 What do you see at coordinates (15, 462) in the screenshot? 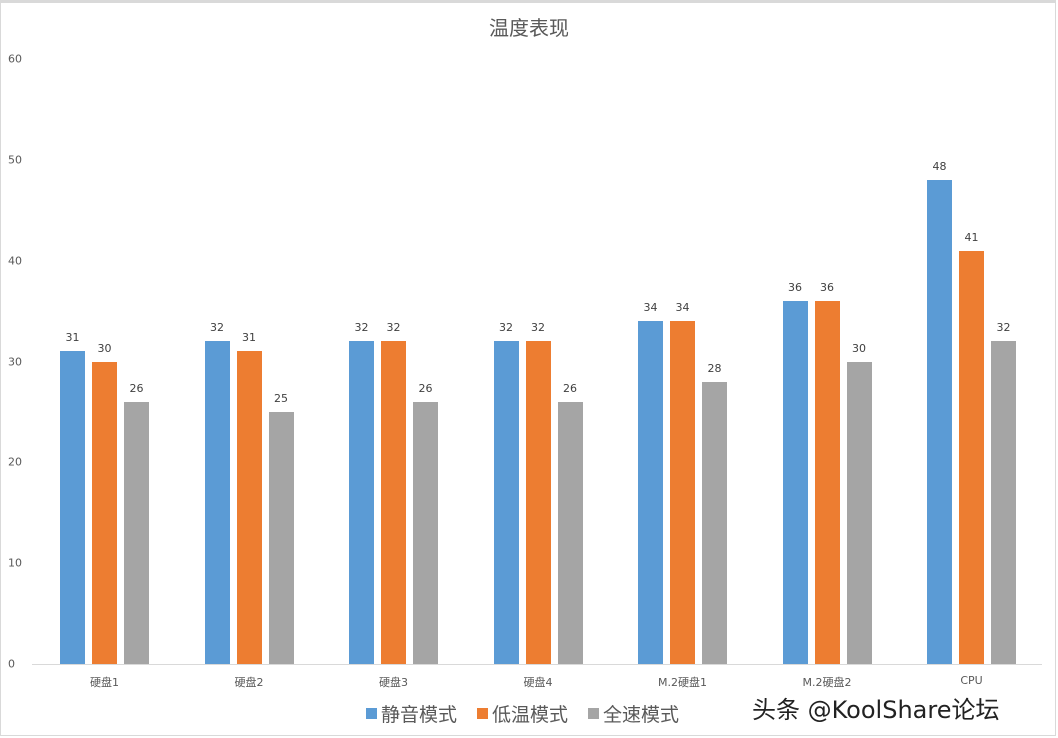
I see `y-tick-label: 20` at bounding box center [15, 462].